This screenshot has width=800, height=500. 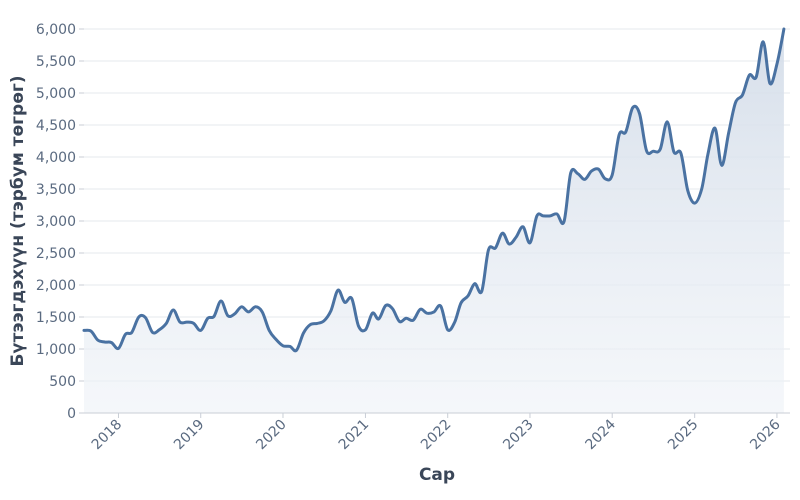 What do you see at coordinates (683, 435) in the screenshot?
I see `x-tick-label: 2025` at bounding box center [683, 435].